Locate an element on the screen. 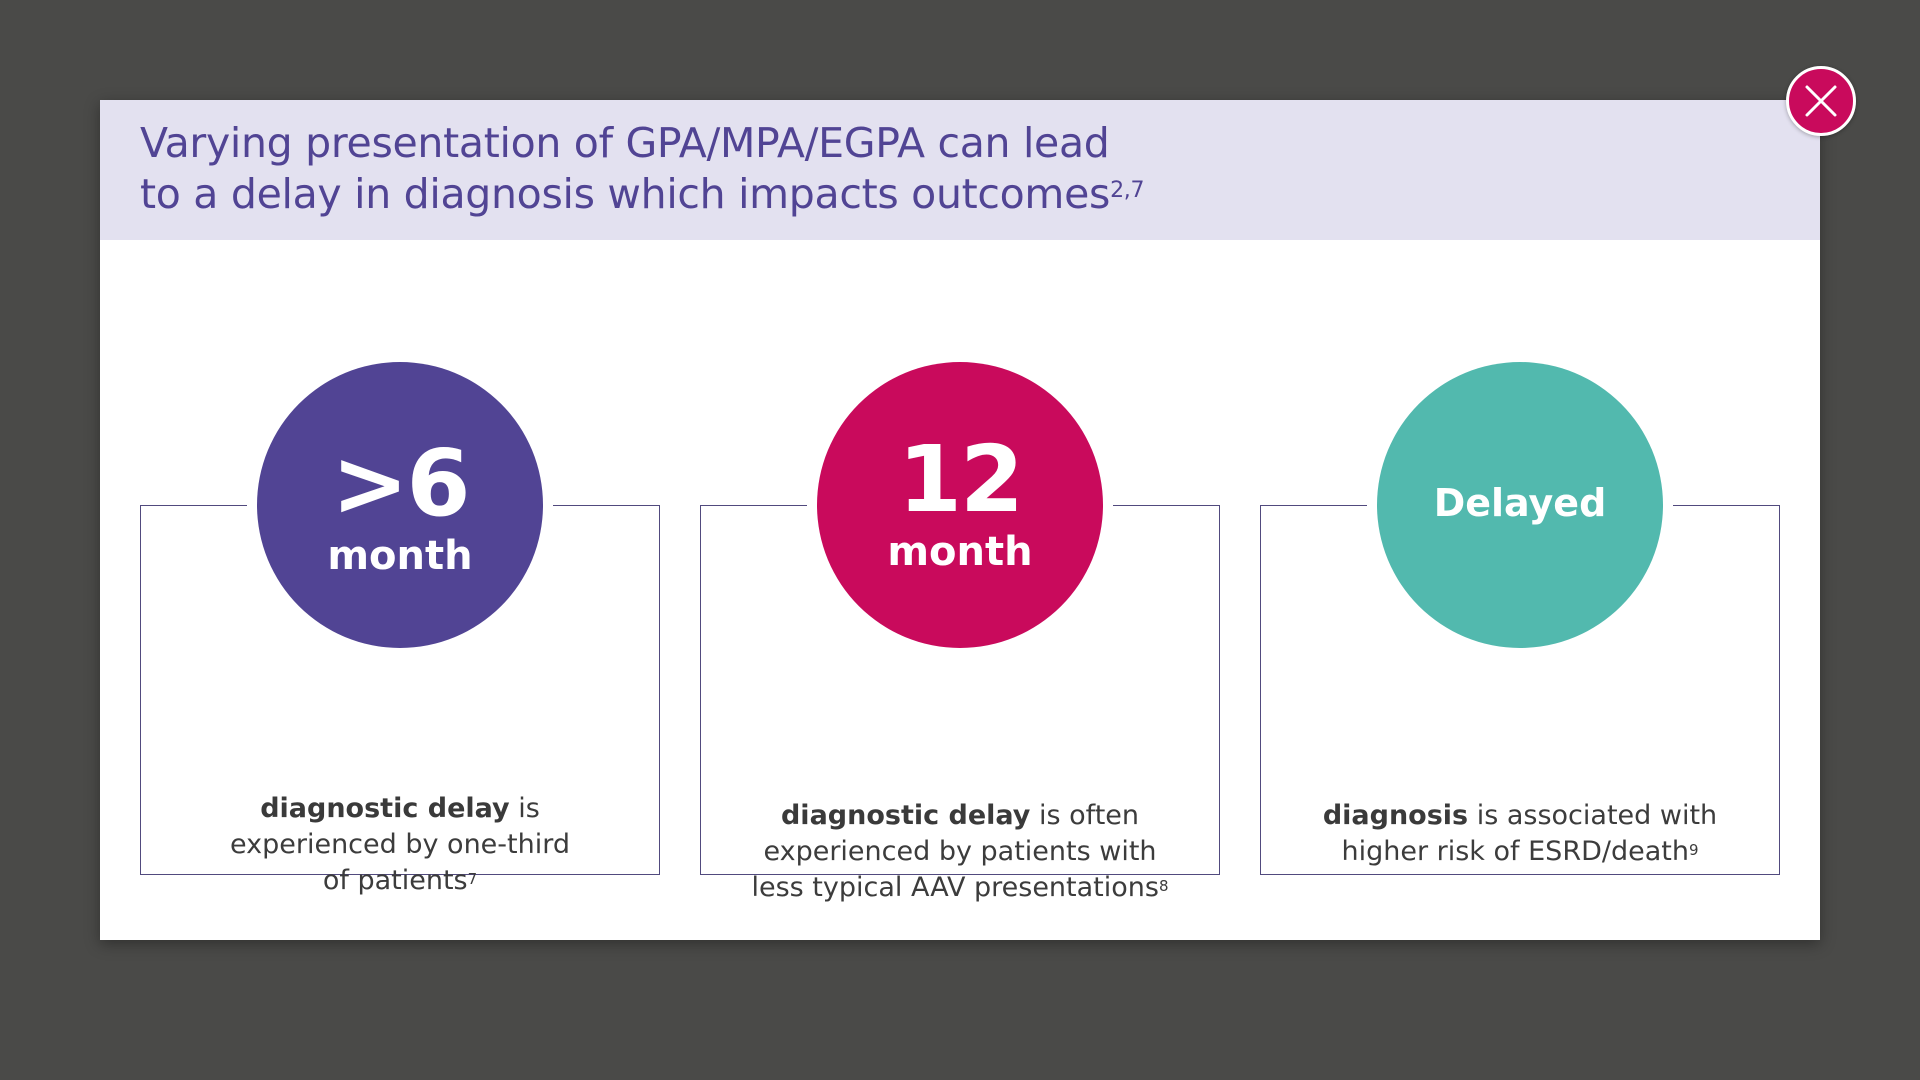 This screenshot has height=1080, width=1920. desc-line-2: experienced by one-third is located at coordinates (400, 844).